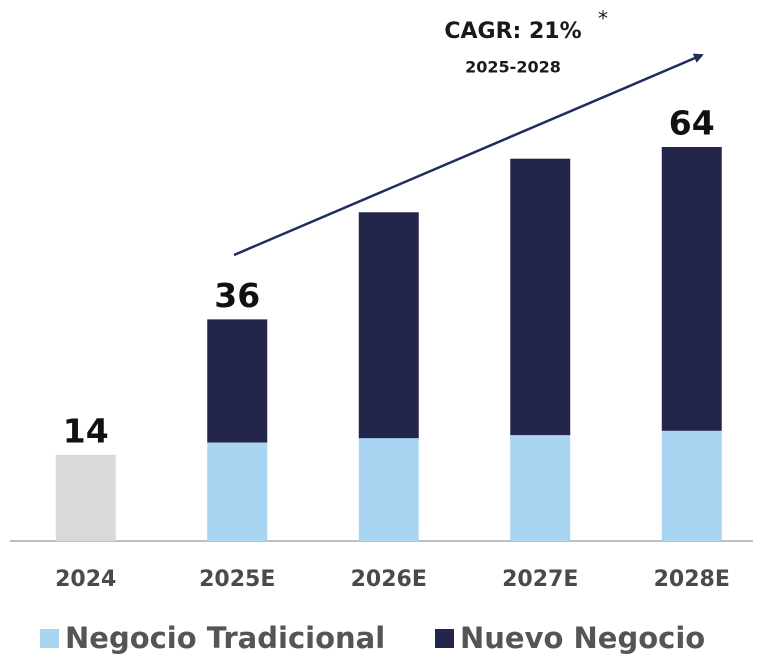  What do you see at coordinates (692, 123) in the screenshot?
I see `total-label: 64` at bounding box center [692, 123].